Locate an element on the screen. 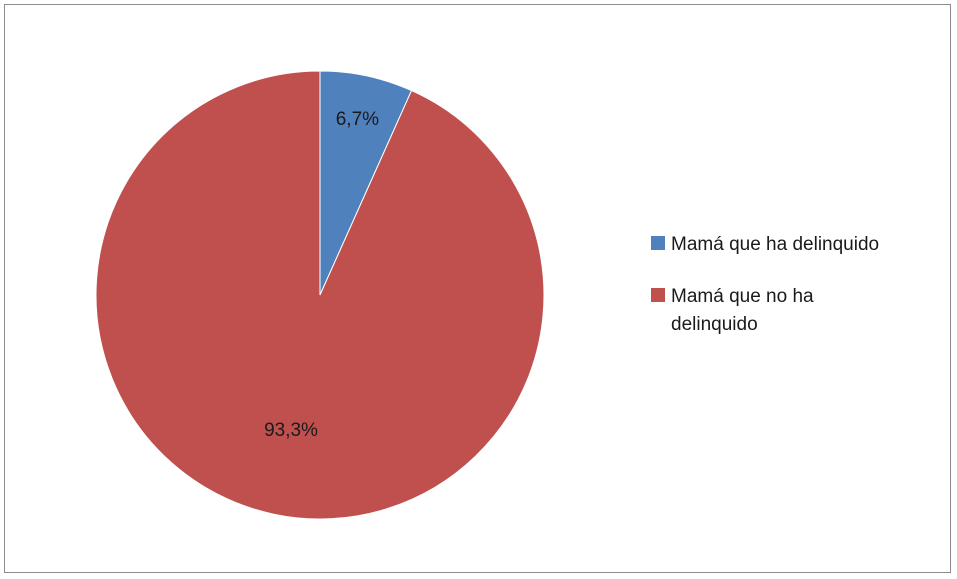  legend-label: Mamá que no ha delinquido is located at coordinates (742, 310).